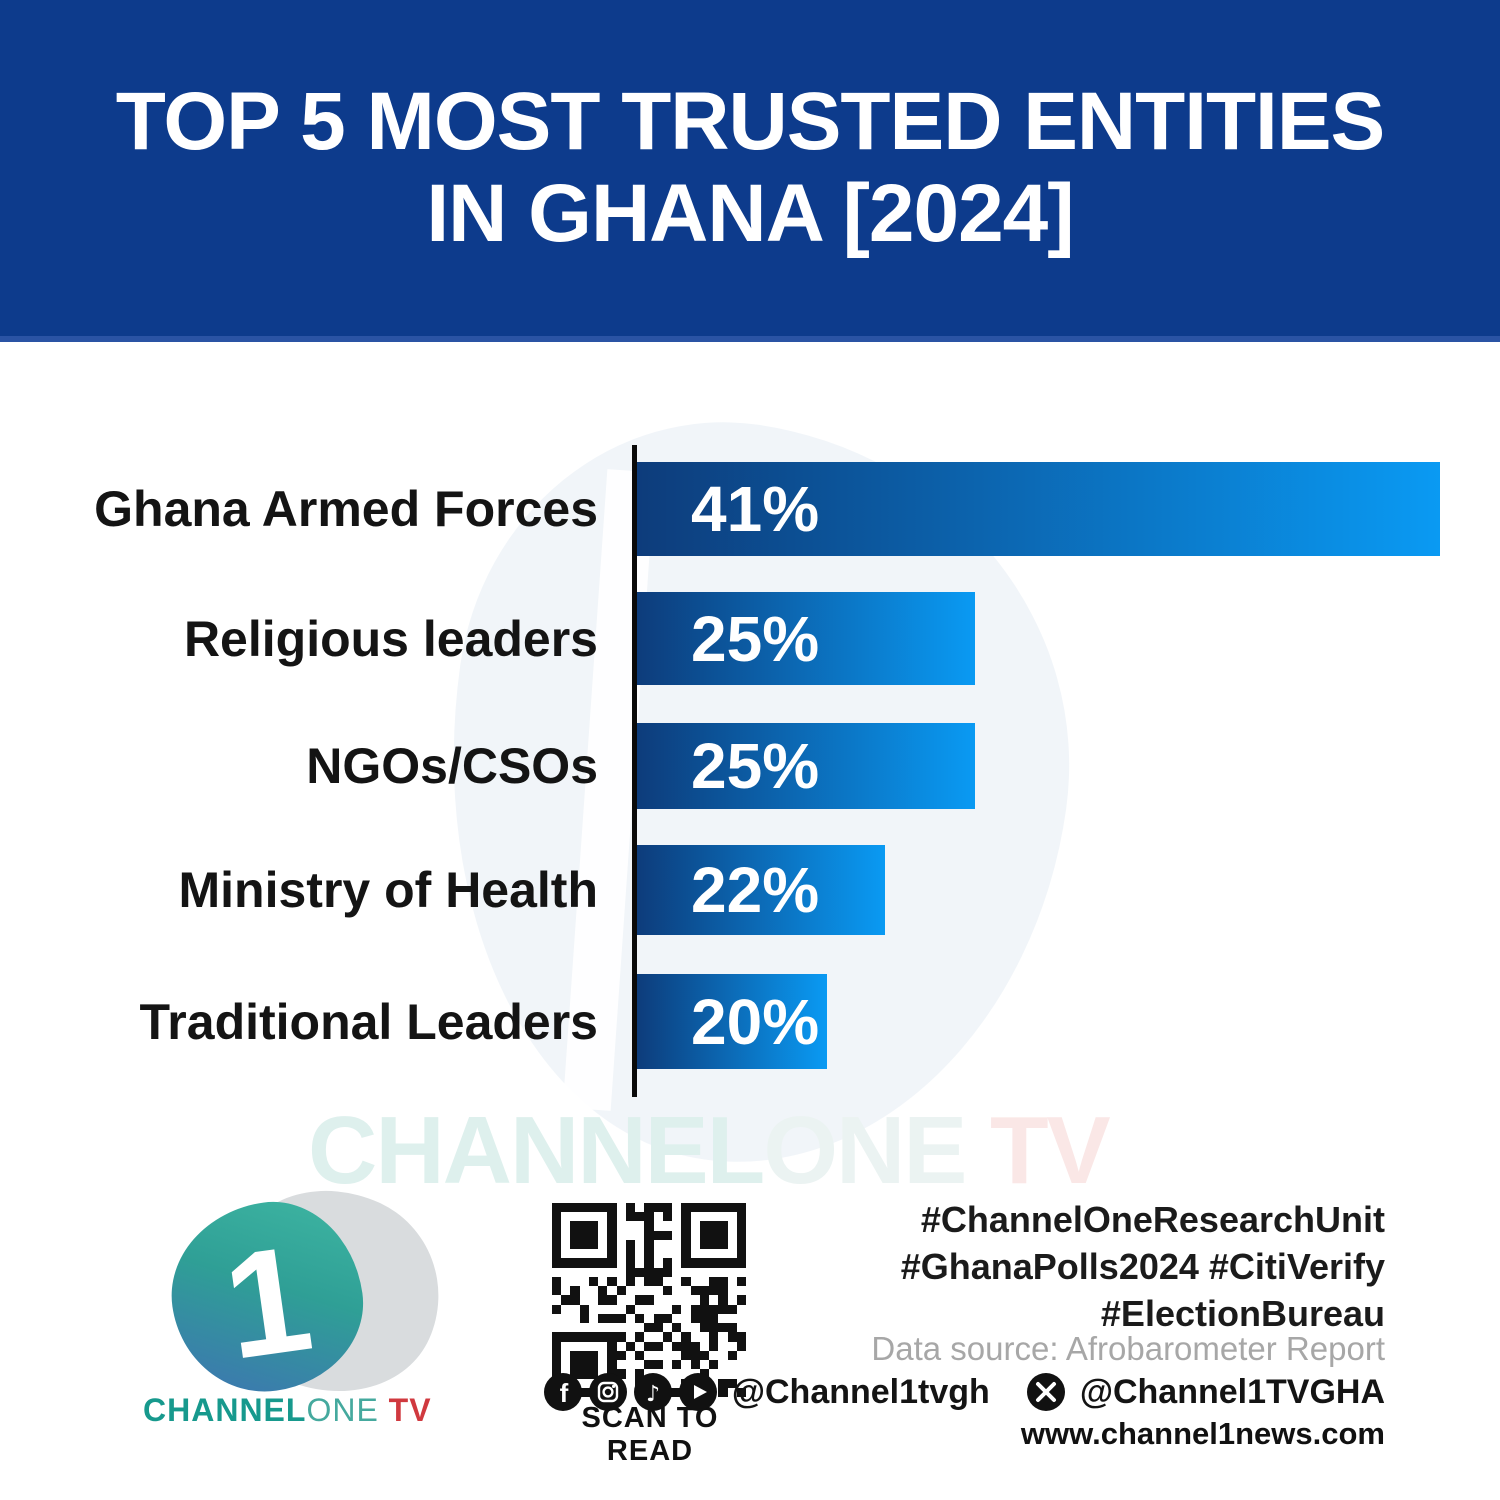  What do you see at coordinates (634, 771) in the screenshot?
I see `chart-axis-line` at bounding box center [634, 771].